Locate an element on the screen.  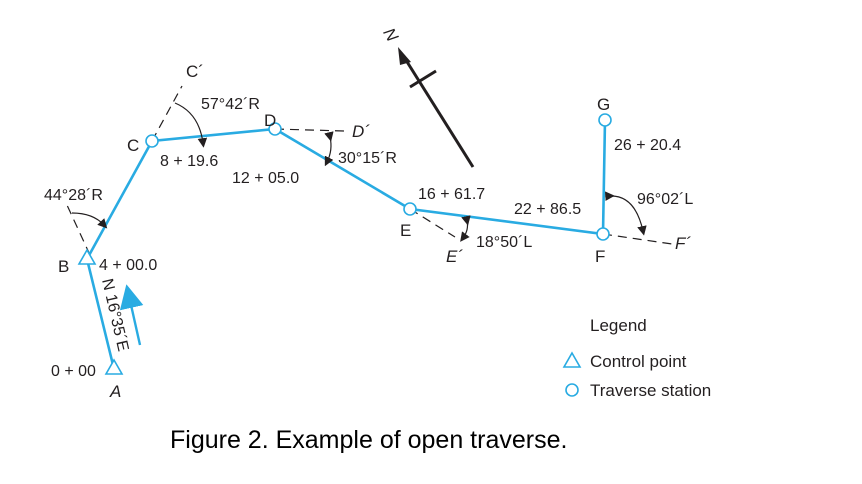
point-label-e-prime: E´ is located at coordinates (454, 256).